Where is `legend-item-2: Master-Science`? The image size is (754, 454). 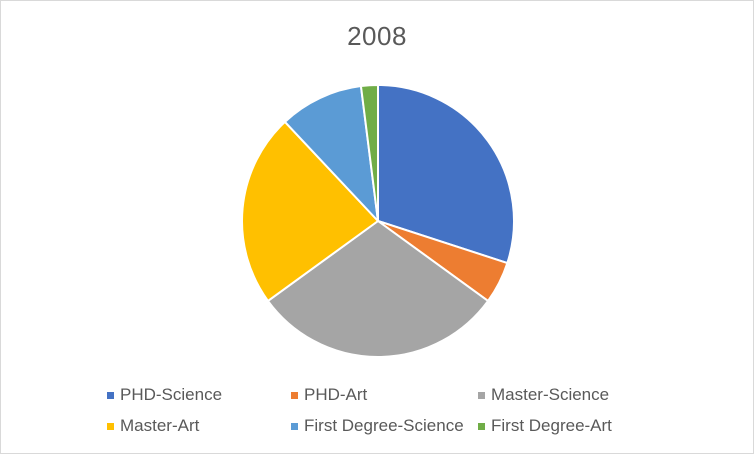
legend-item-2: Master-Science is located at coordinates (543, 395).